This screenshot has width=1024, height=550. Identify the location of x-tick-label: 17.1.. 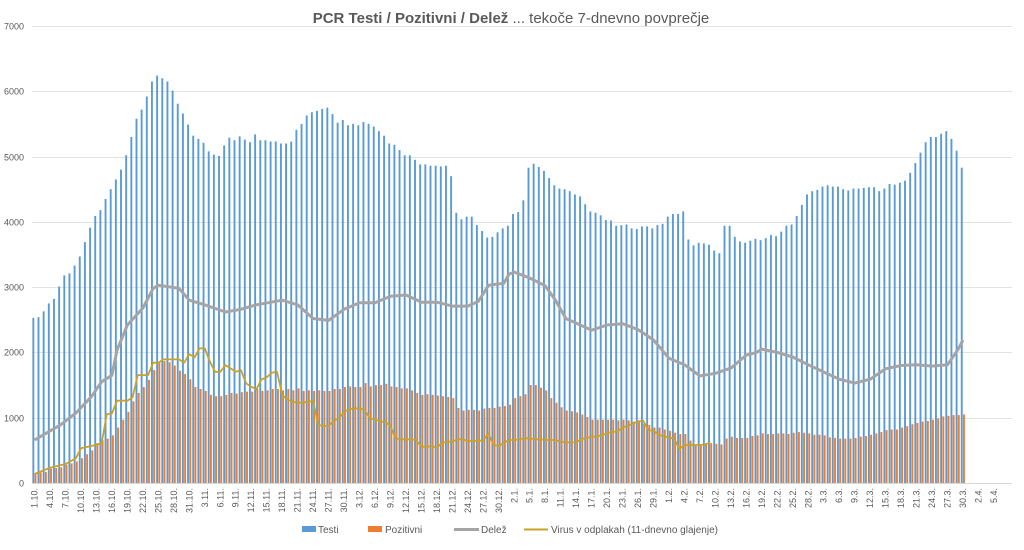
(592, 498).